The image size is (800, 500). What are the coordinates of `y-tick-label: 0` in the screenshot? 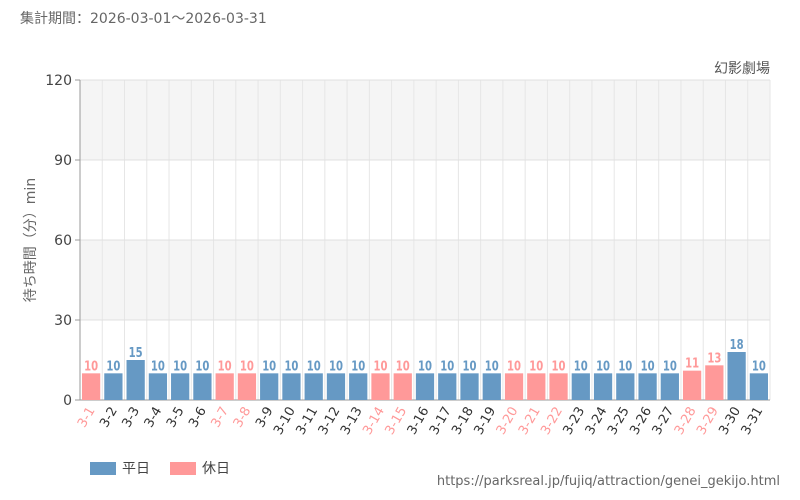 It's located at (67, 401).